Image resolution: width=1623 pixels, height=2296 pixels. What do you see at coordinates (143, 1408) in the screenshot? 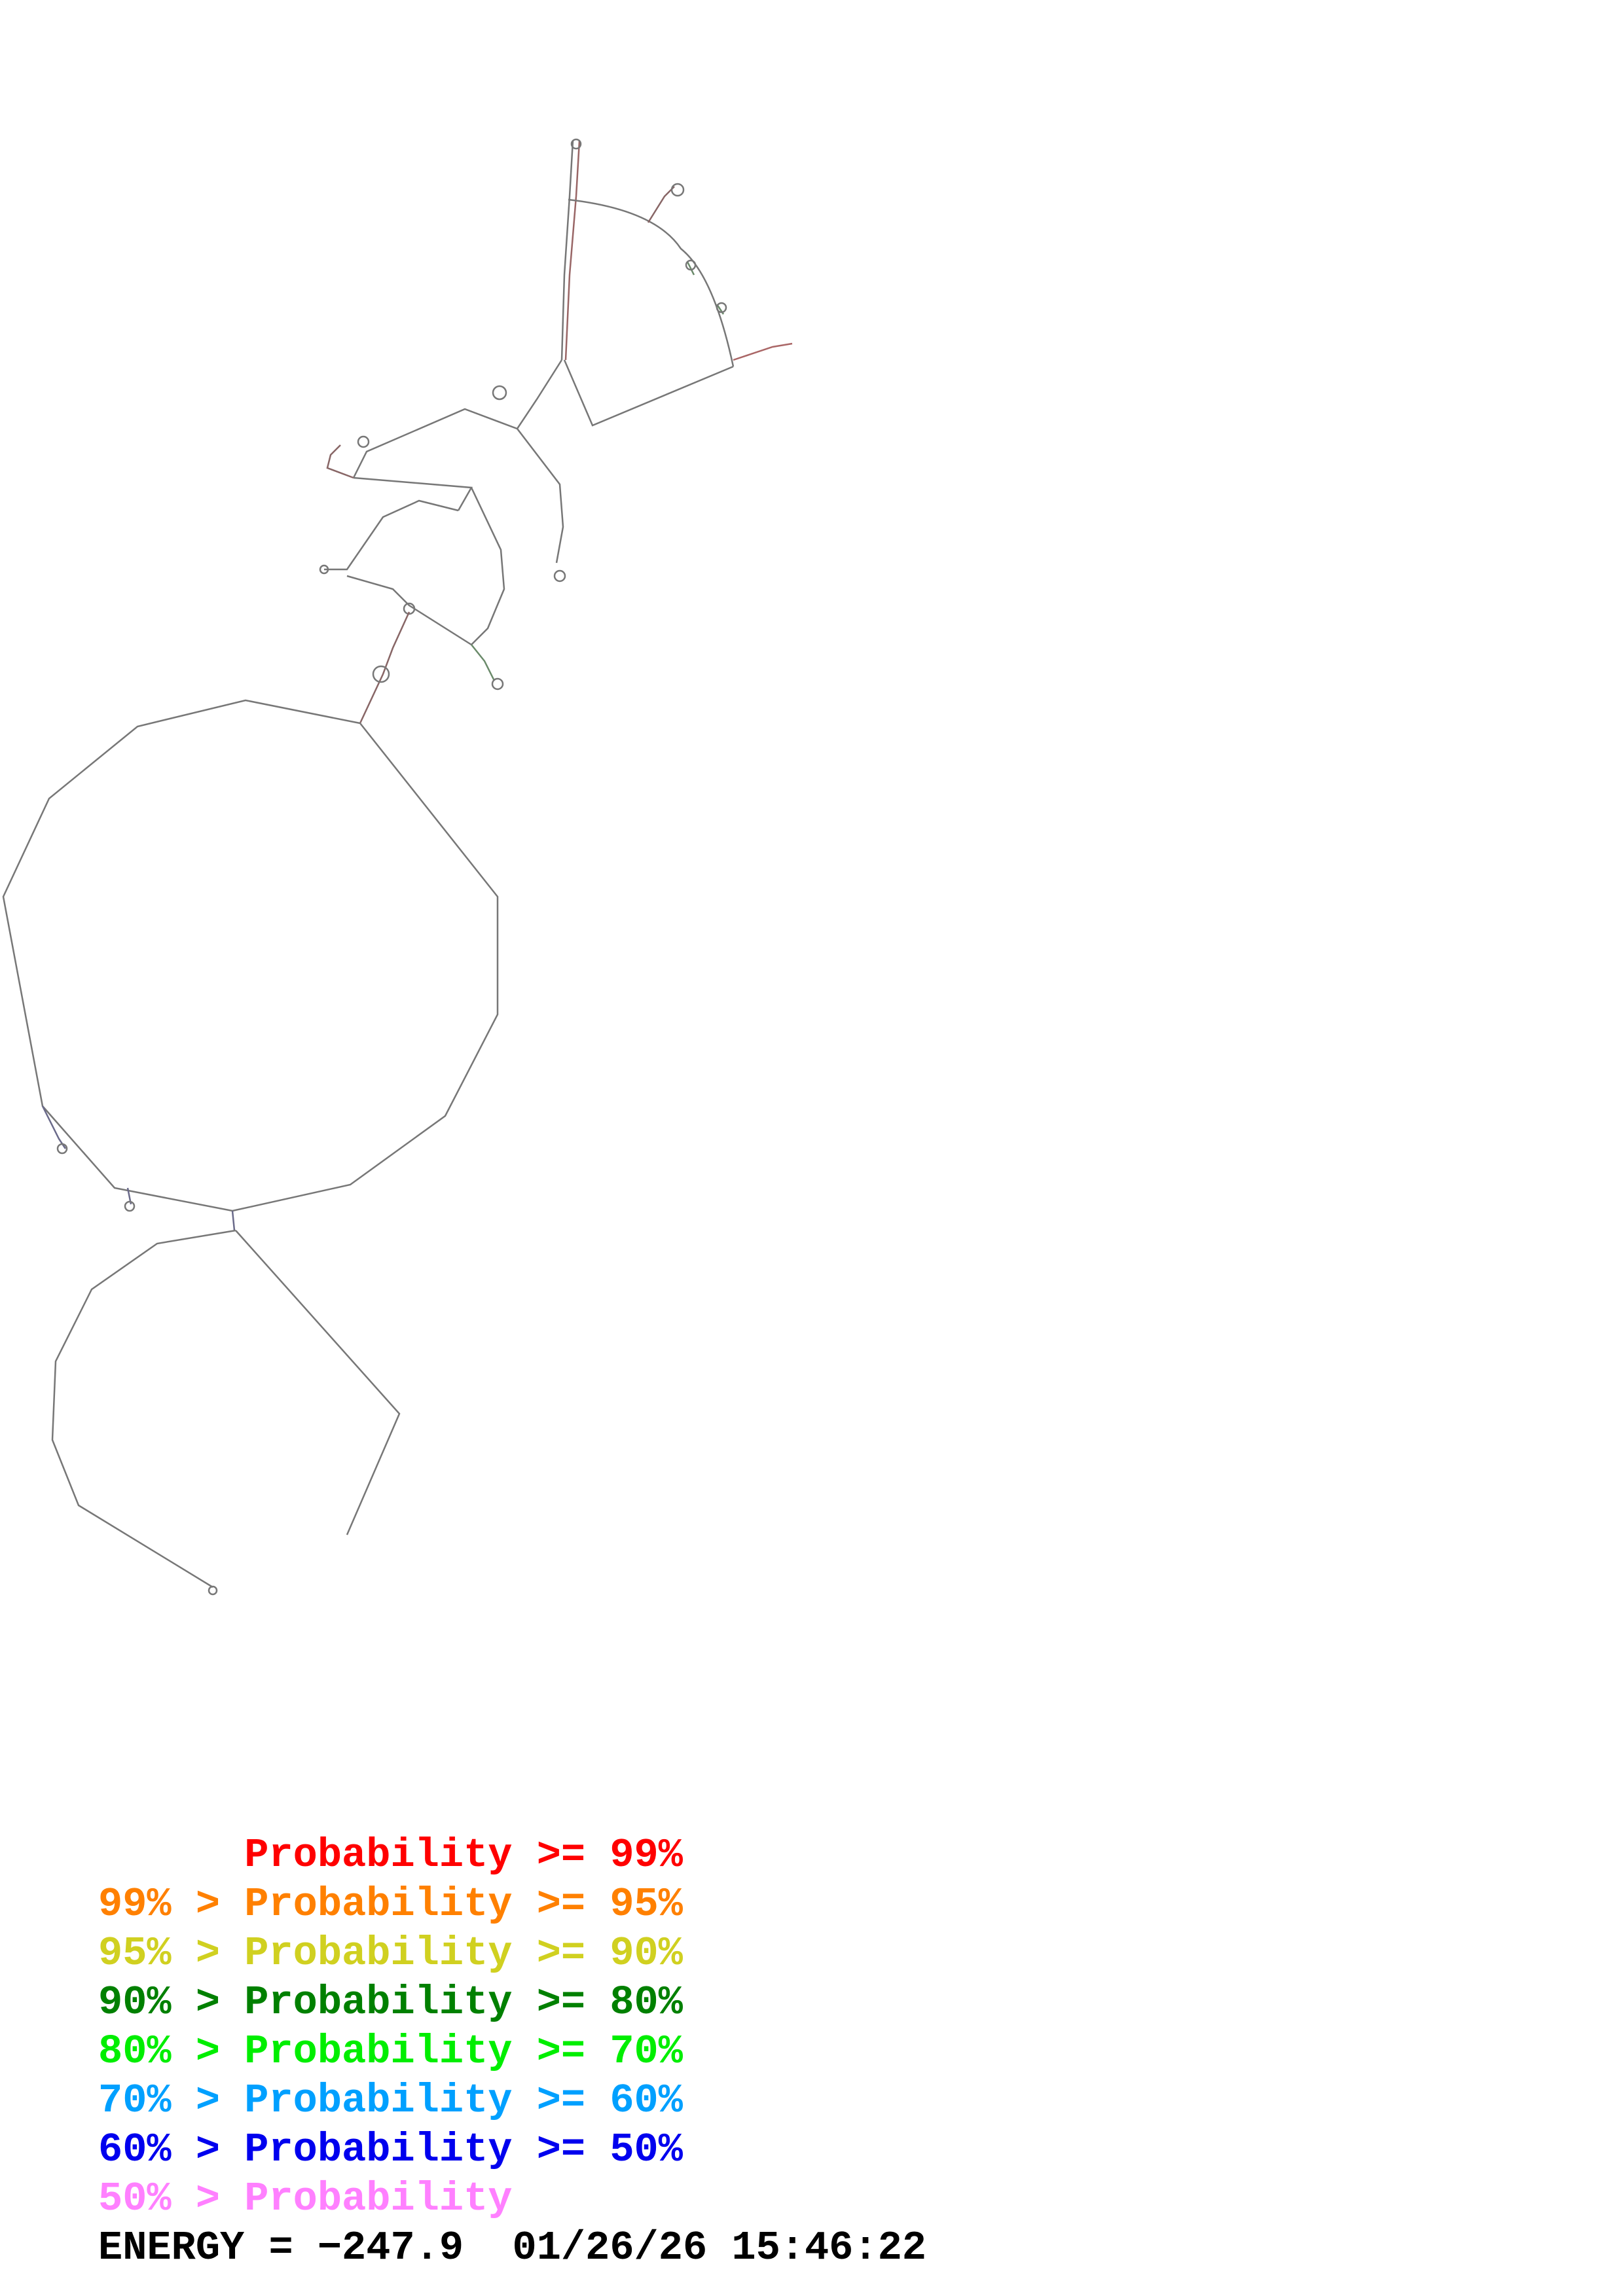
I see `backbone-bottom-loop` at bounding box center [143, 1408].